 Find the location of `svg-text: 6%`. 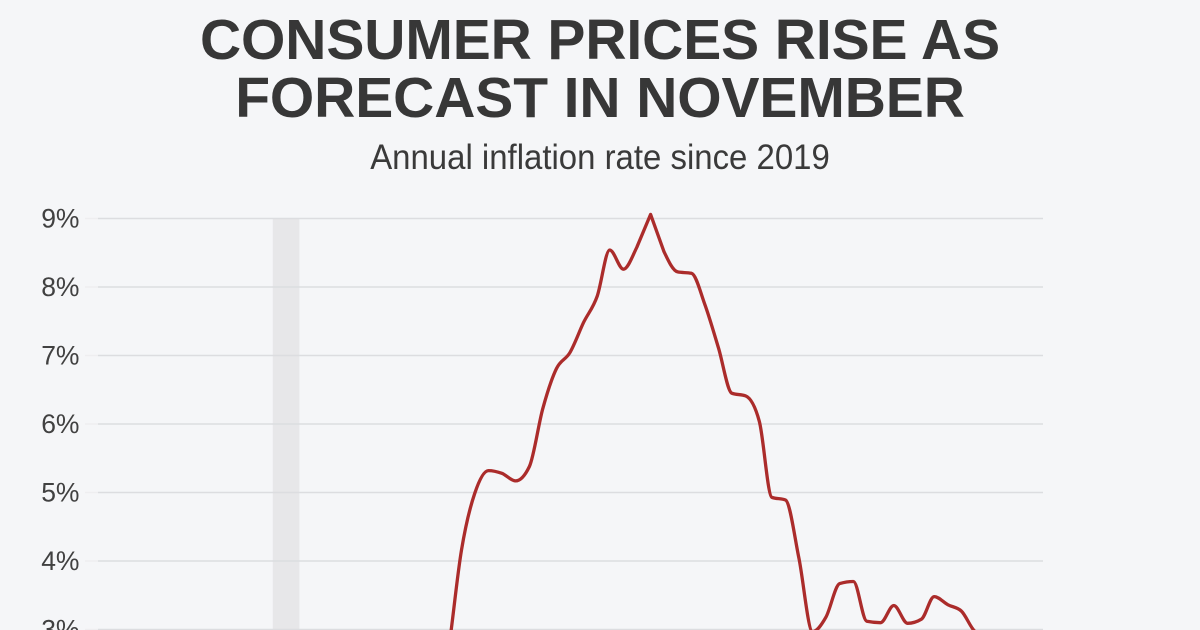

svg-text: 6% is located at coordinates (60, 424).